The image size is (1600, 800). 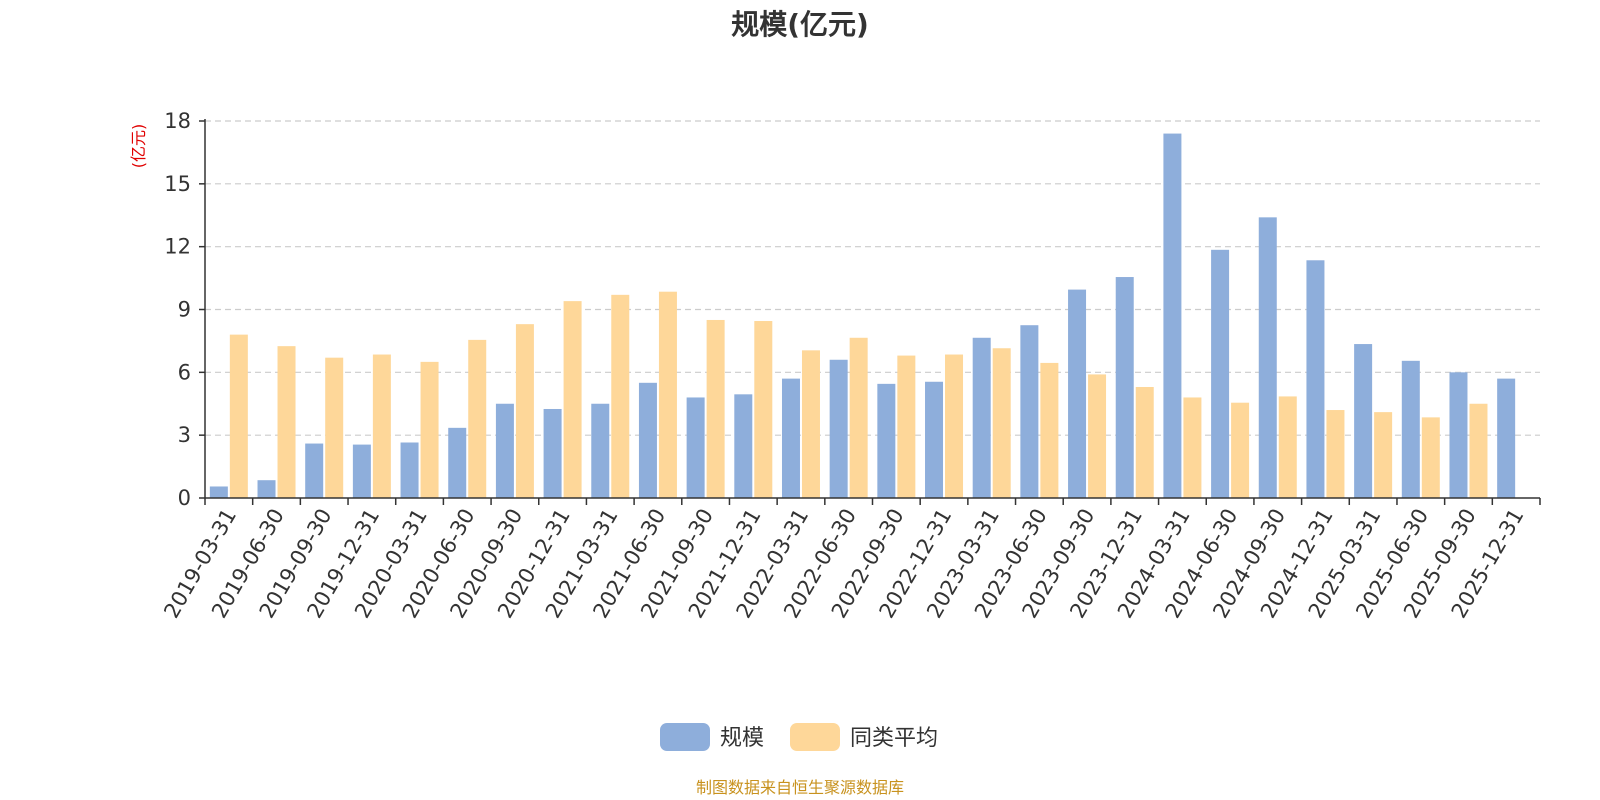 I want to click on y-tick-label: 3, so click(x=184, y=435).